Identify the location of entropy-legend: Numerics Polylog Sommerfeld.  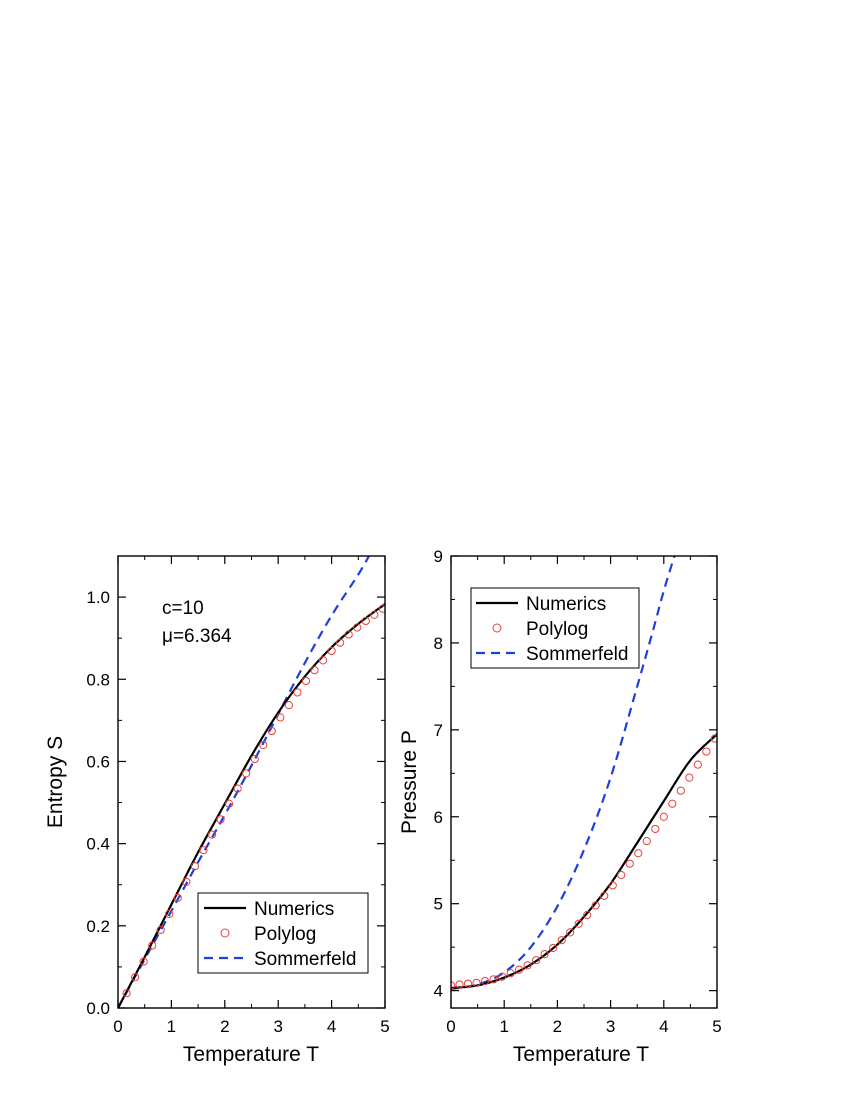
(283, 933).